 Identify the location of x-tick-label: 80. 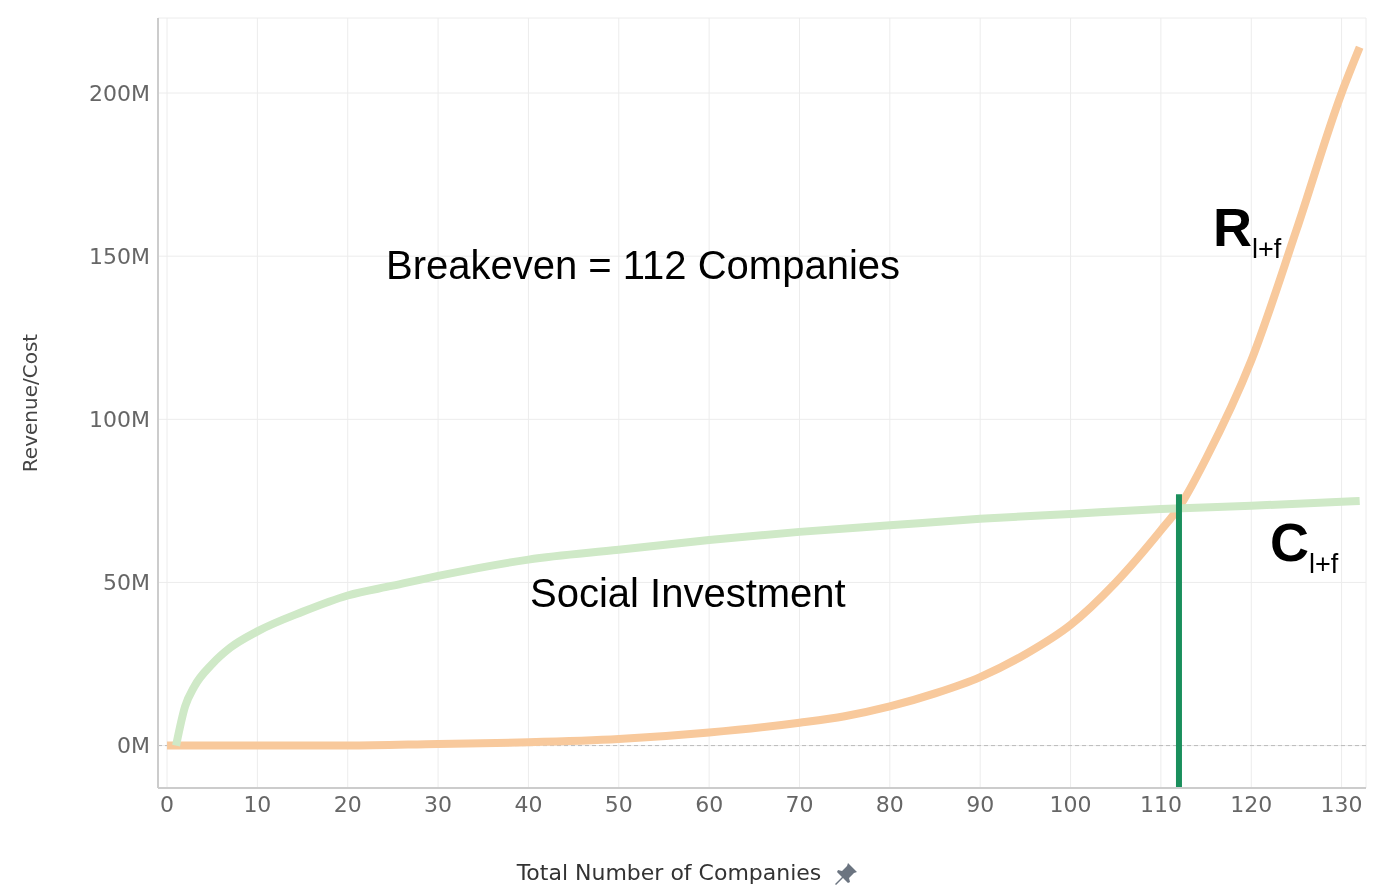
(889, 804).